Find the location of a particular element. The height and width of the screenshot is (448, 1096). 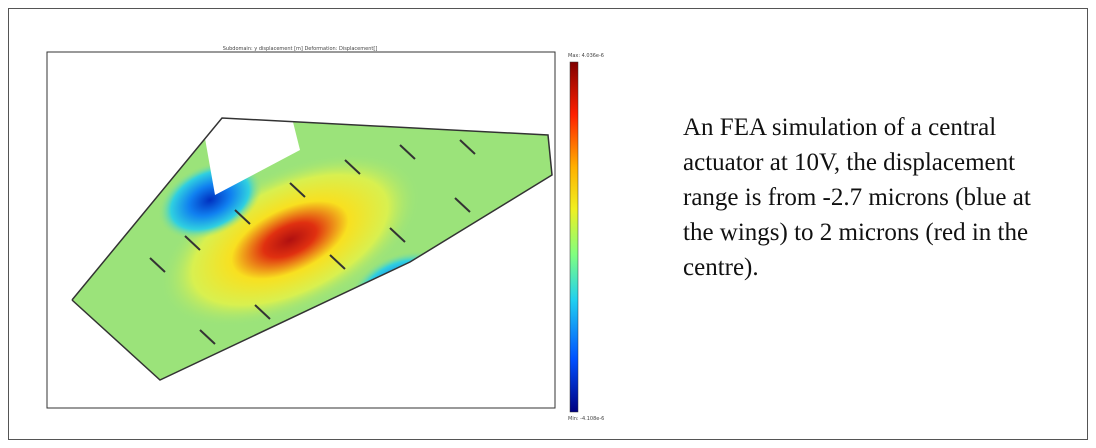

max-label: Max: 4.036e-6 is located at coordinates (586, 56).